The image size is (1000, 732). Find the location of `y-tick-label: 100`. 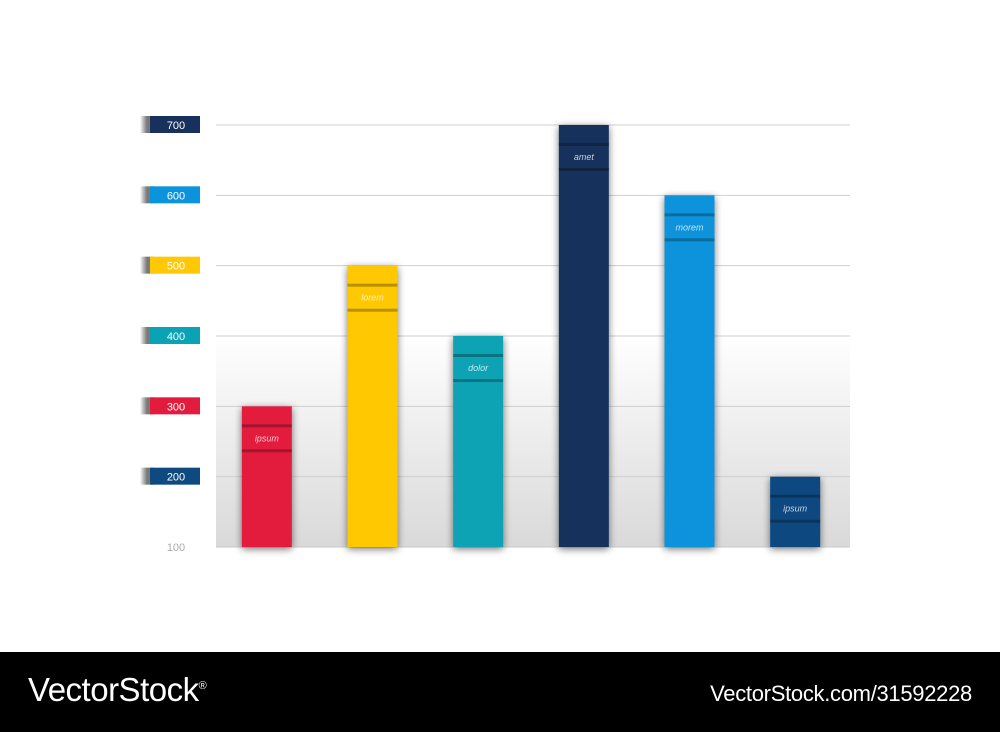

y-tick-label: 100 is located at coordinates (176, 548).